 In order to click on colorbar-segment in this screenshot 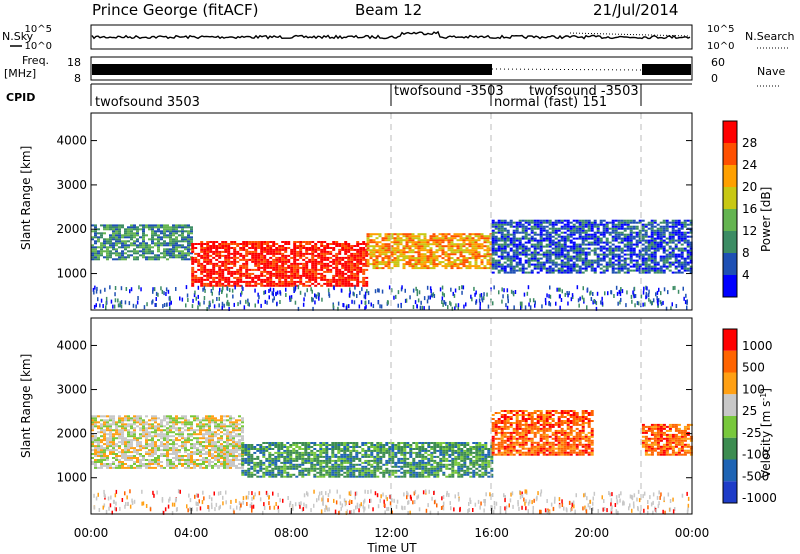, I will do `click(730, 132)`.